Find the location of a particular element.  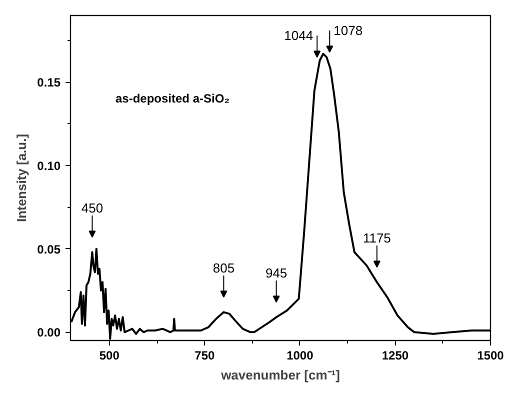

y-axis-title: Intensity [a.u.] is located at coordinates (22, 178).